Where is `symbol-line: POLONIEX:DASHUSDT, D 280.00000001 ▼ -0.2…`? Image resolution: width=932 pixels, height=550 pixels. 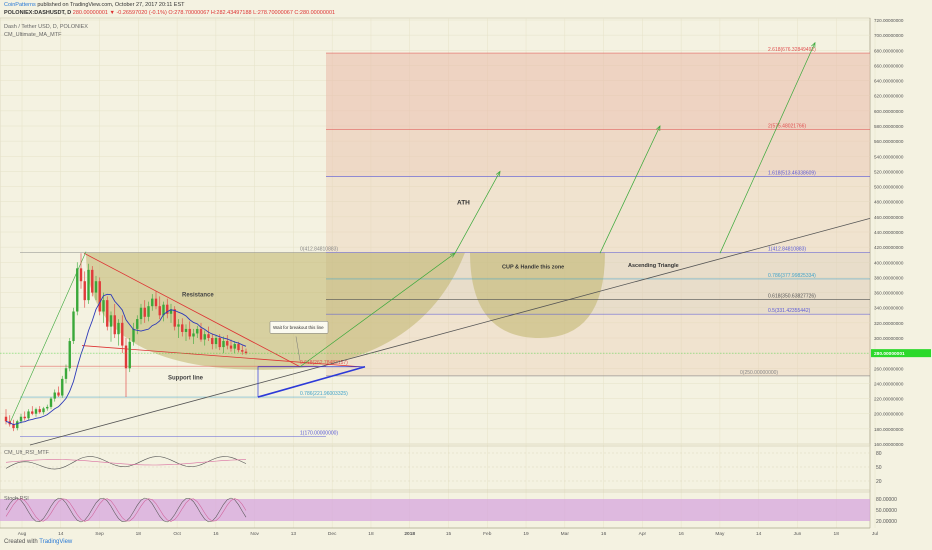
symbol-line: POLONIEX:DASHUSDT, D 280.00000001 ▼ -0.2… is located at coordinates (169, 13).